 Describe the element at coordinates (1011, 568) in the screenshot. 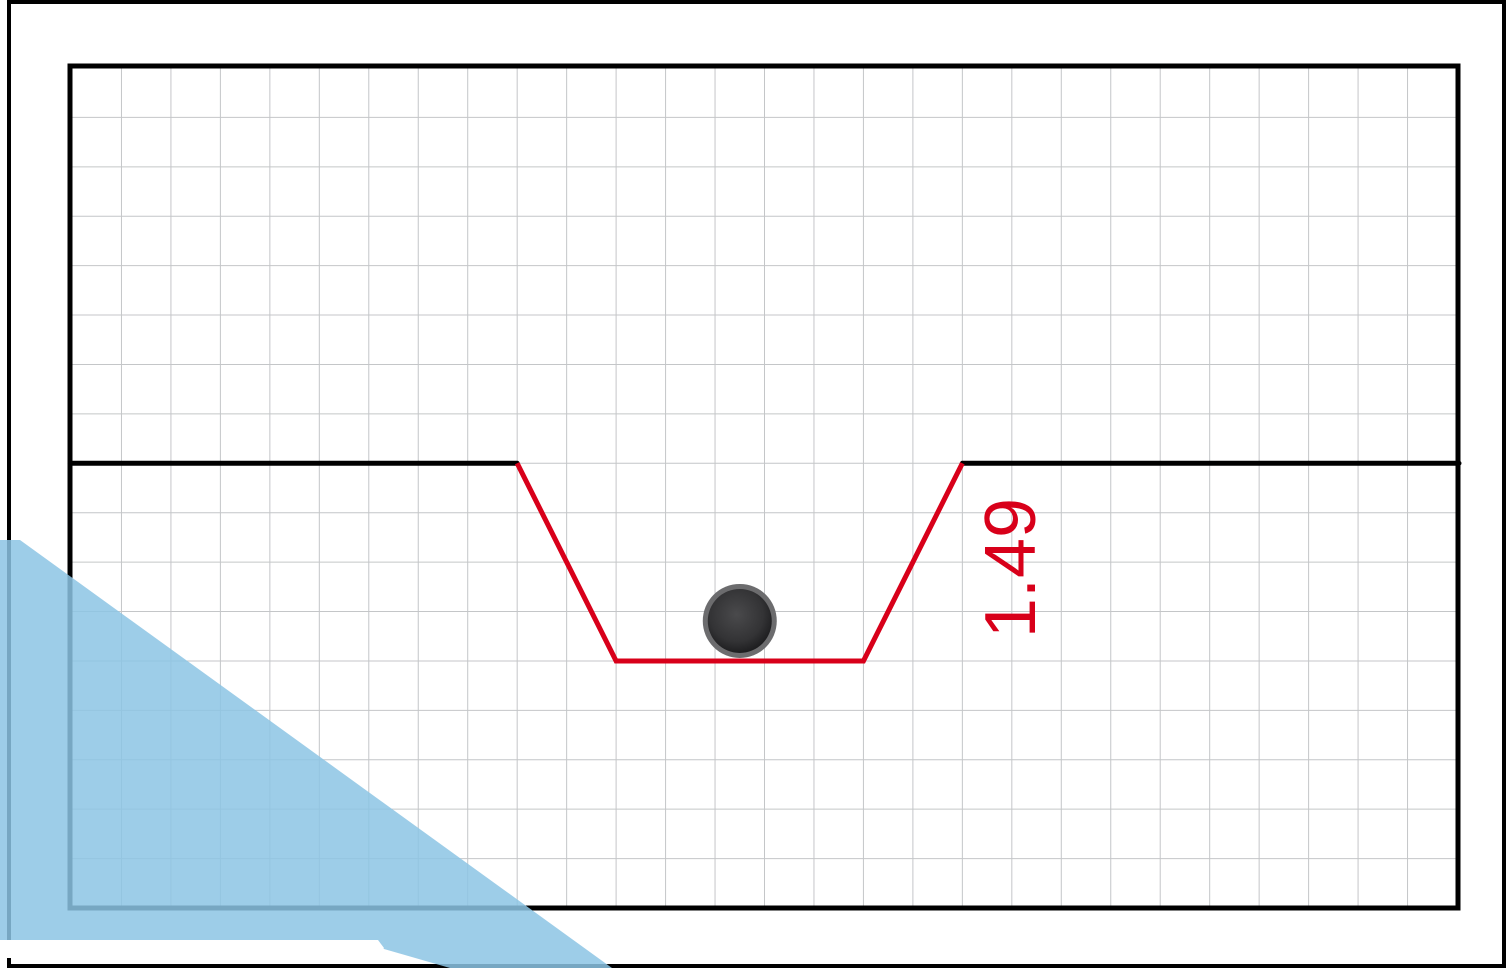

I see `slope-measurement-label: 1.49` at that location.